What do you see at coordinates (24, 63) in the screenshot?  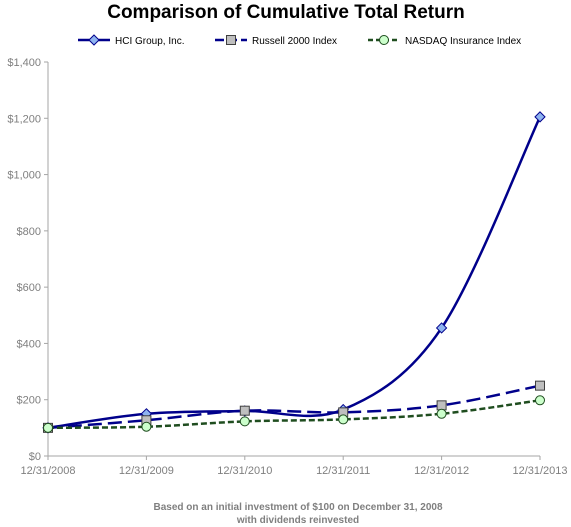 I see `y-tick-label: $1,400` at bounding box center [24, 63].